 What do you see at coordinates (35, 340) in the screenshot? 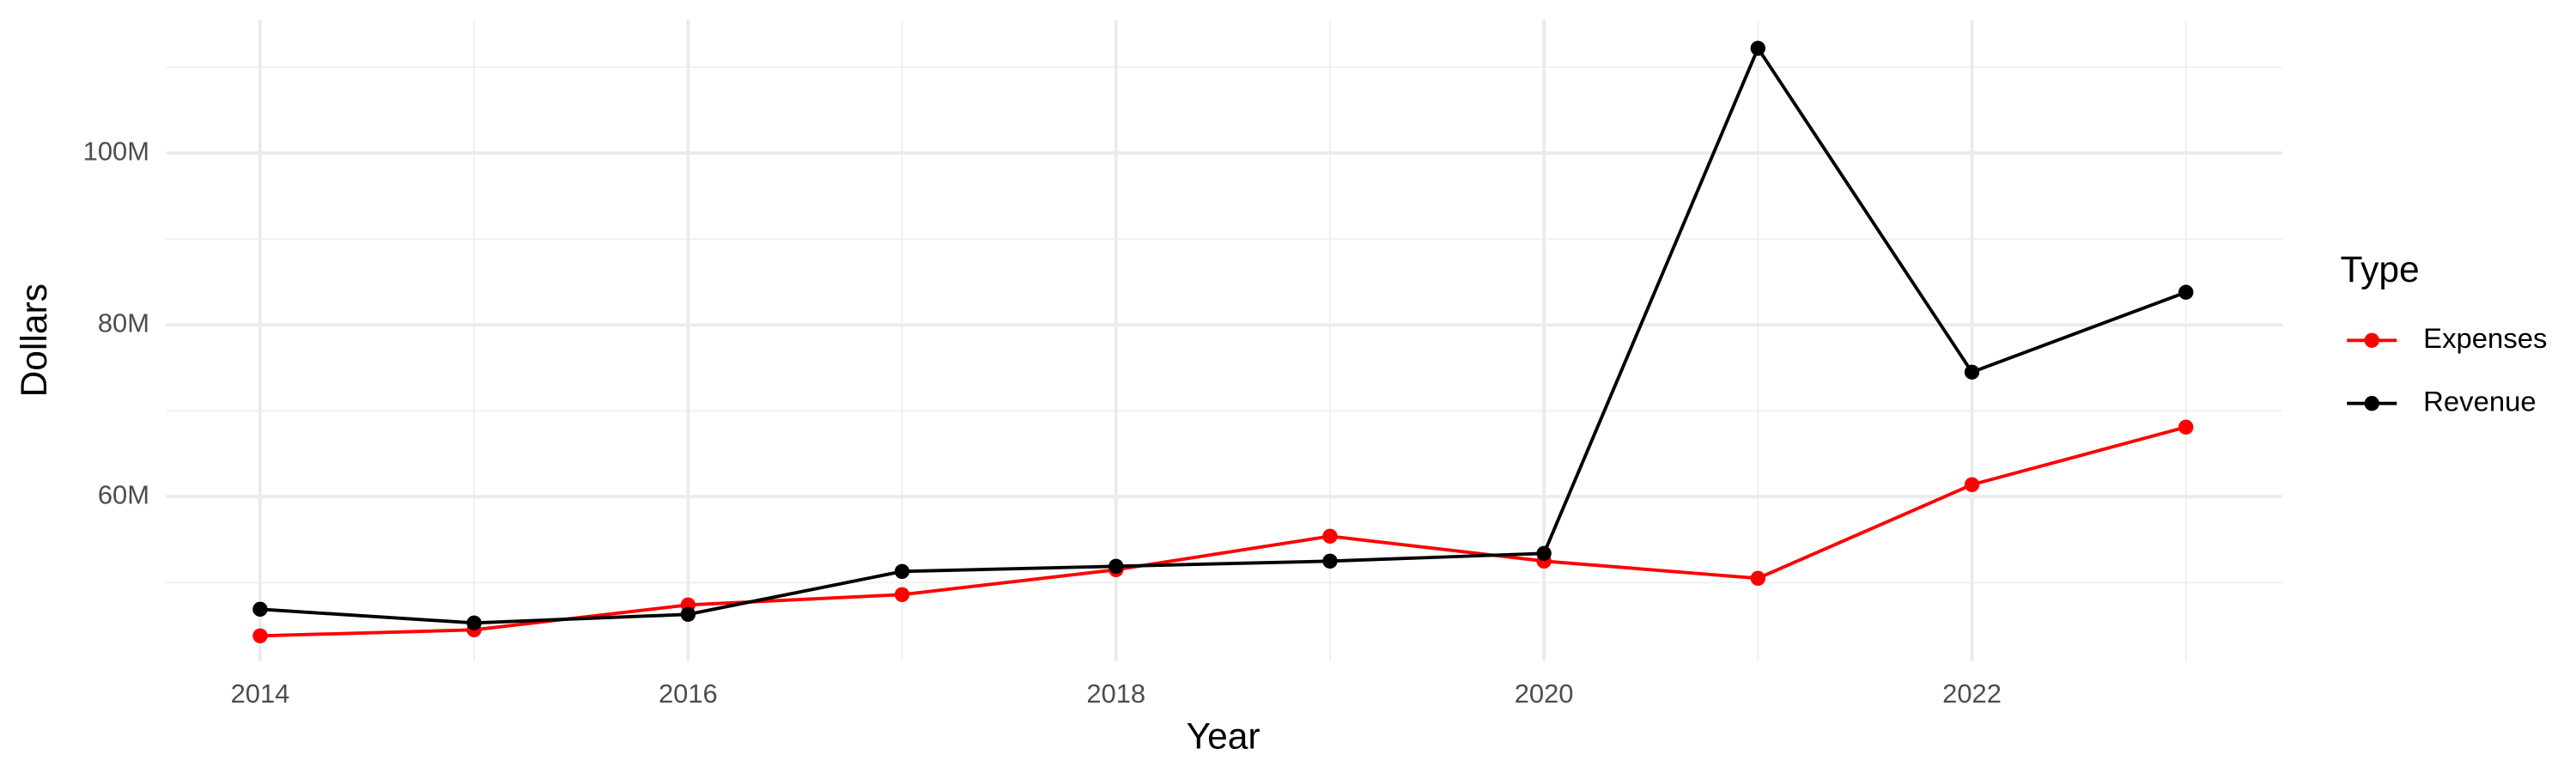
I see `y-axis-title: Dollars` at bounding box center [35, 340].